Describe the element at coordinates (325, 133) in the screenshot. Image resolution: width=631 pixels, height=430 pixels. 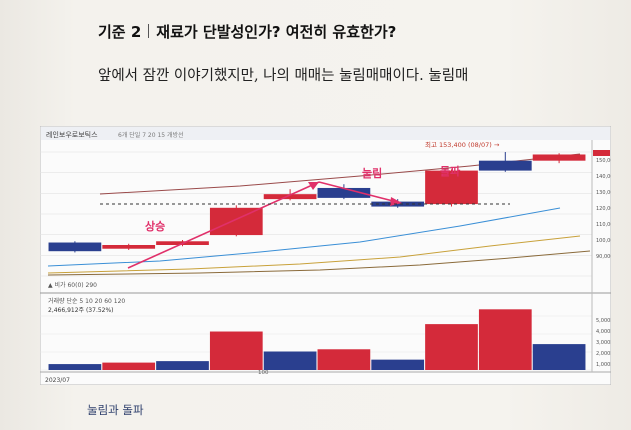
I see `chart-title-bar` at that location.